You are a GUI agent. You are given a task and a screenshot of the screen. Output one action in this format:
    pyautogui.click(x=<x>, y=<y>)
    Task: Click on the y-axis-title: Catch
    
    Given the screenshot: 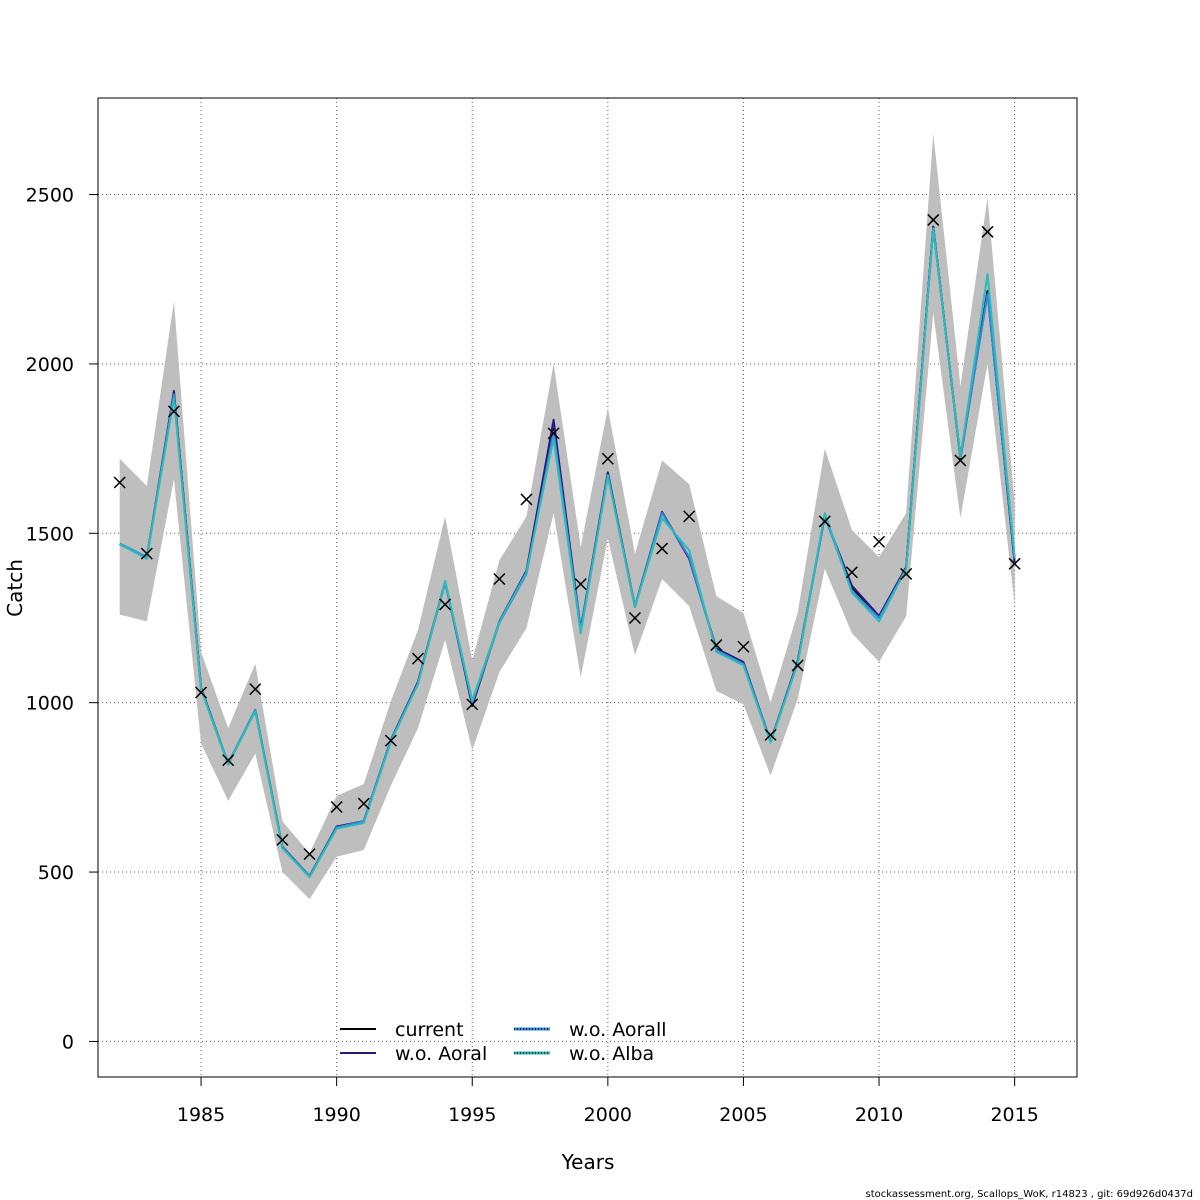 What is the action you would take?
    pyautogui.click(x=15, y=588)
    